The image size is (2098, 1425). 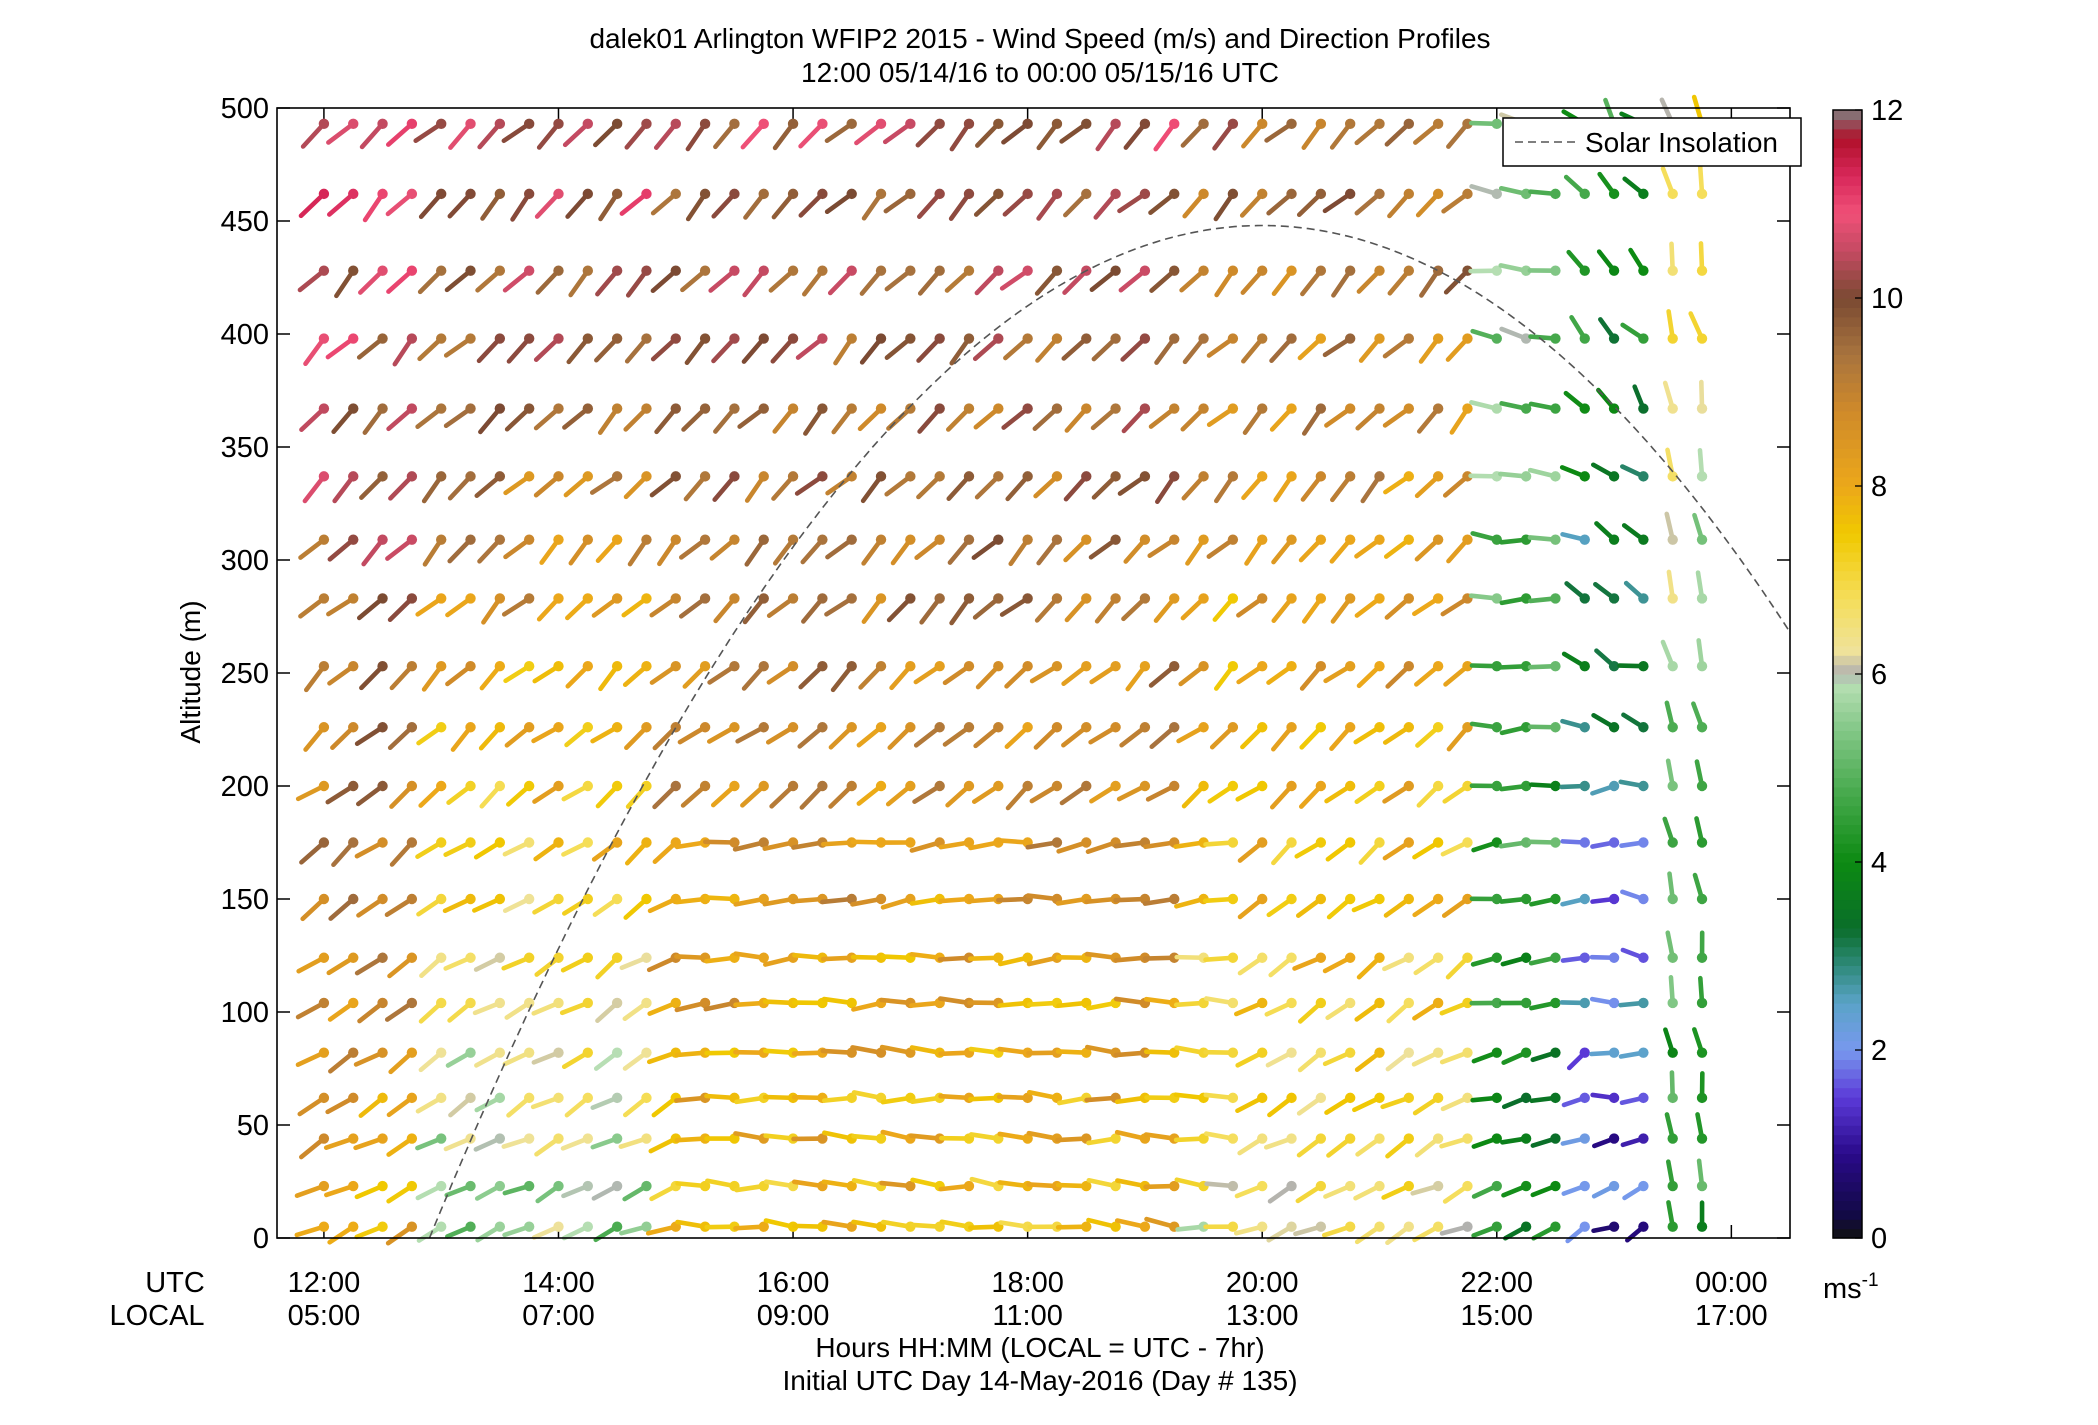 I want to click on y-tick-label: 200, so click(x=245, y=787).